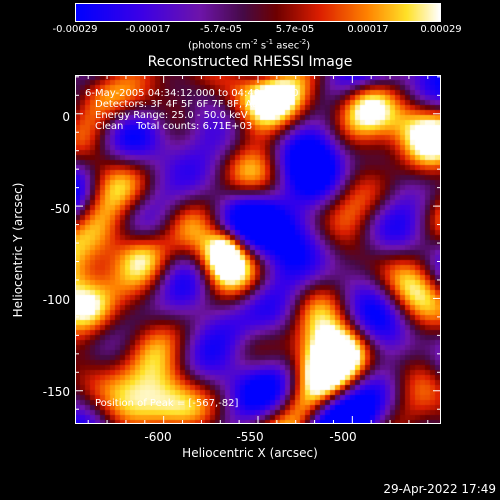  Describe the element at coordinates (56, 300) in the screenshot. I see `y-tick-label: -100` at that location.